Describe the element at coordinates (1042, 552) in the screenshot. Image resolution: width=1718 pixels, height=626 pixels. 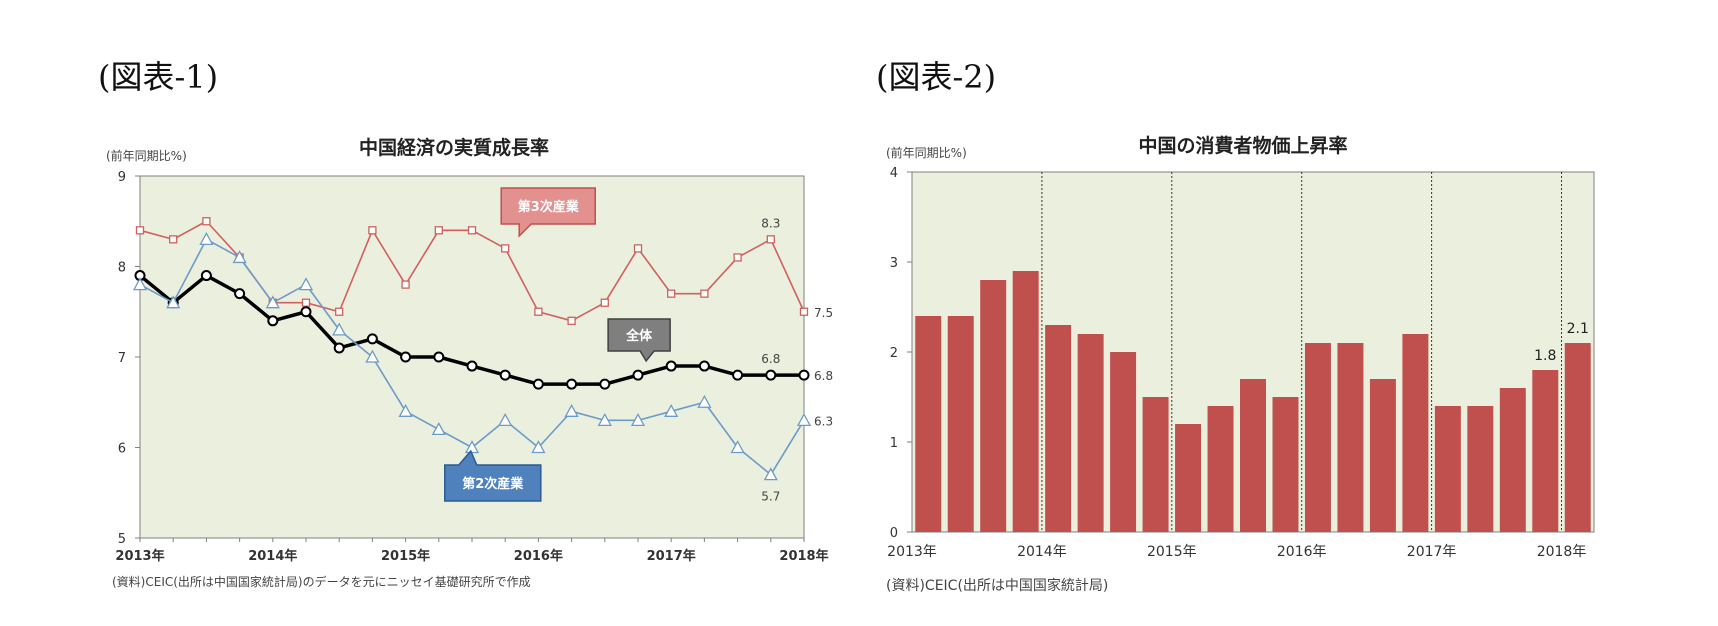
I see `x-tick-label: 2014年` at that location.